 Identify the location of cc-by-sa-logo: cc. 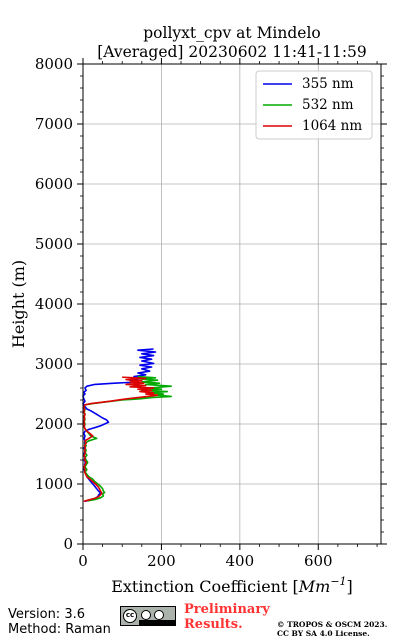
(148, 616).